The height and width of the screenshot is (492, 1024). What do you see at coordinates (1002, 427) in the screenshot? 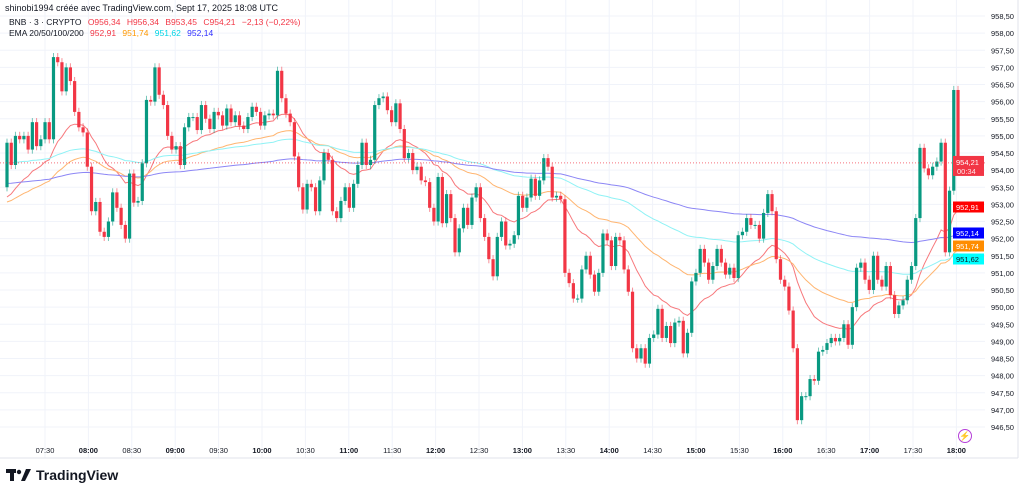
I see `y-tick-label: 946,50` at bounding box center [1002, 427].